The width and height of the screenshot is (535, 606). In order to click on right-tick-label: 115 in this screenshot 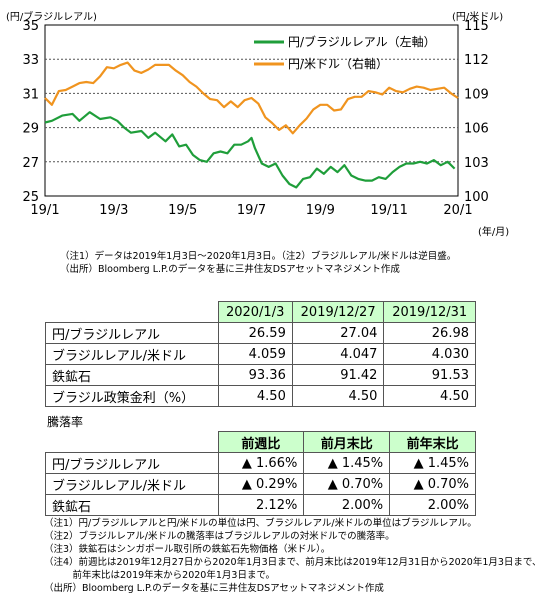, I will do `click(476, 26)`.